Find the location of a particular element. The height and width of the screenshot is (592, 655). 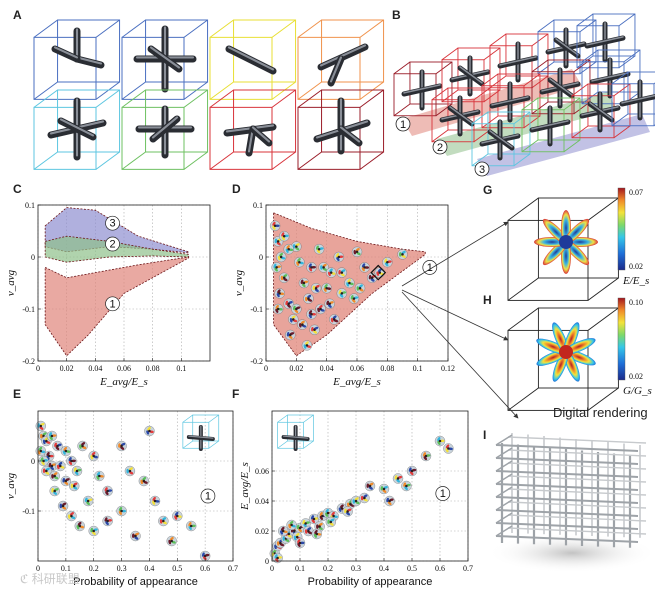

unit-cell-gallery is located at coordinates (209, 94).